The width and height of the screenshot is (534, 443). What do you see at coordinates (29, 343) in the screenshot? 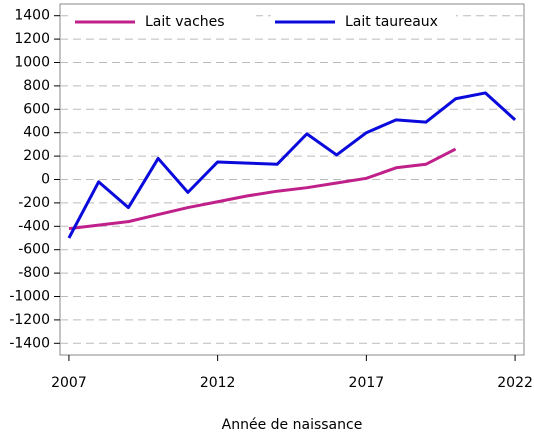
I see `y-tick-label: -1400` at bounding box center [29, 343].